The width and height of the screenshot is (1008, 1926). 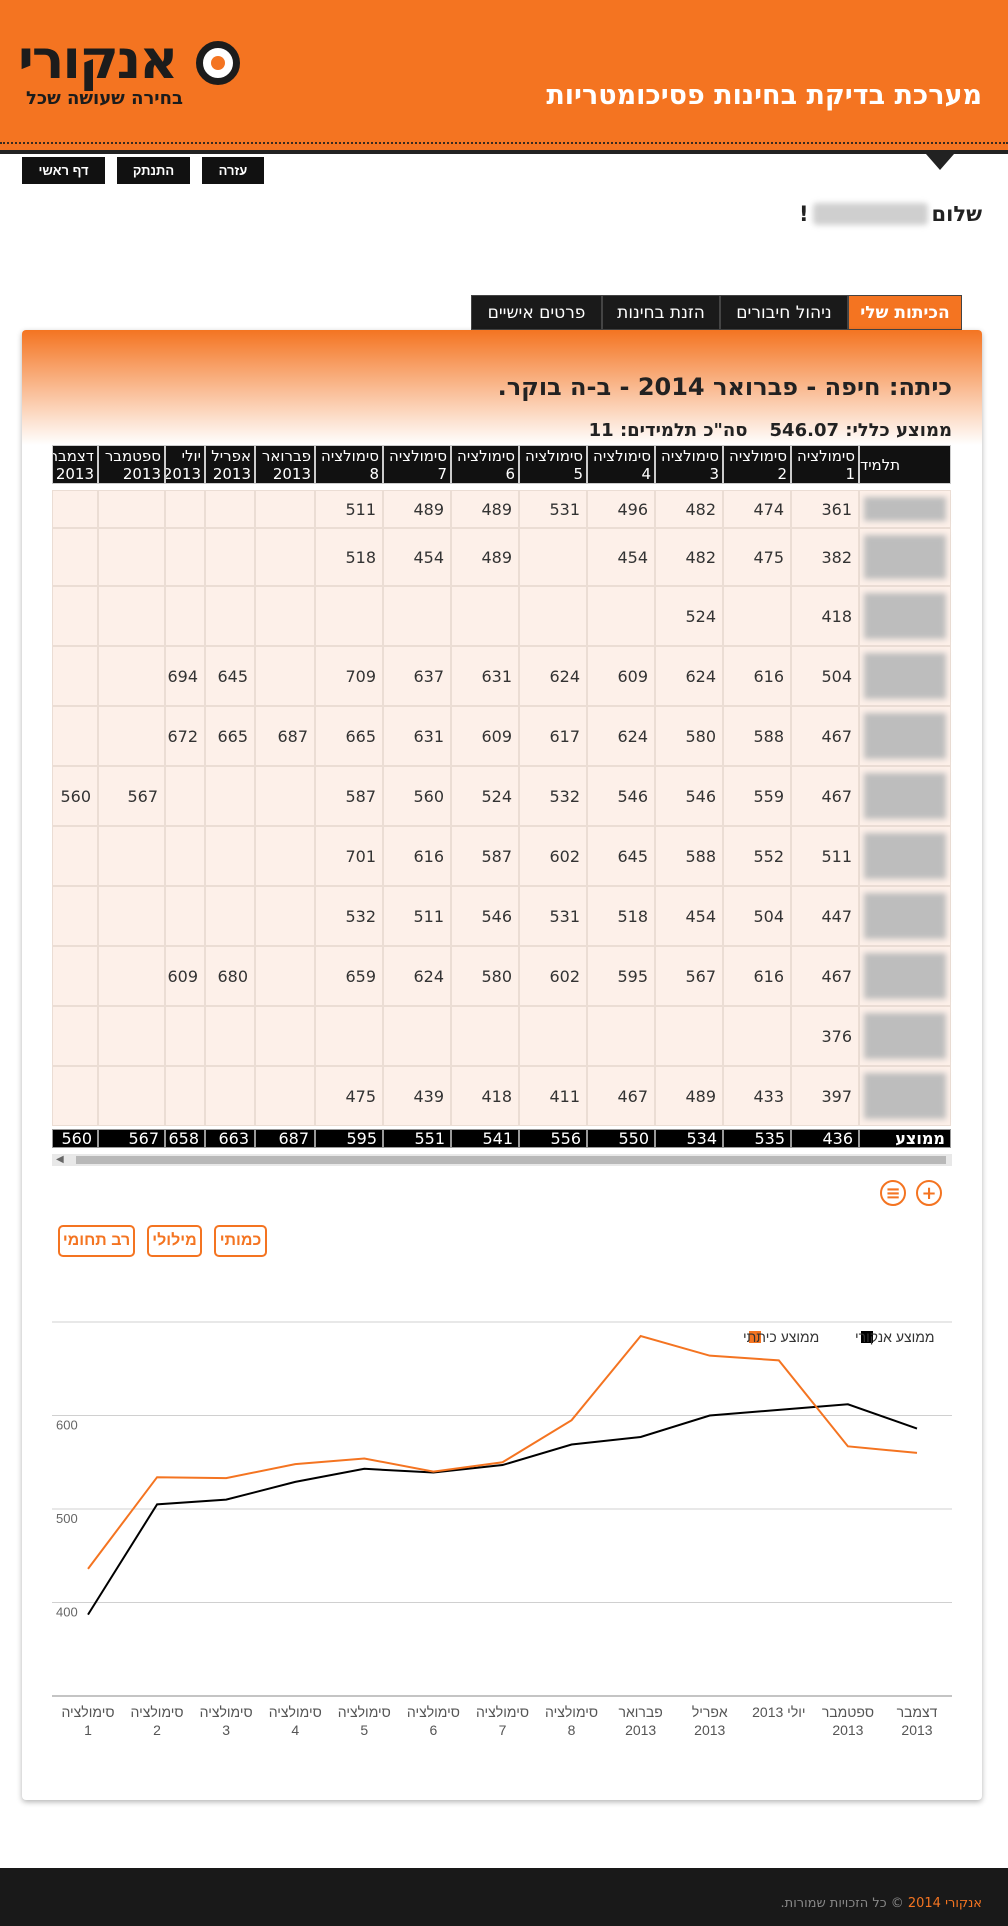 I want to click on column-header: סימולציה 3, so click(x=689, y=464).